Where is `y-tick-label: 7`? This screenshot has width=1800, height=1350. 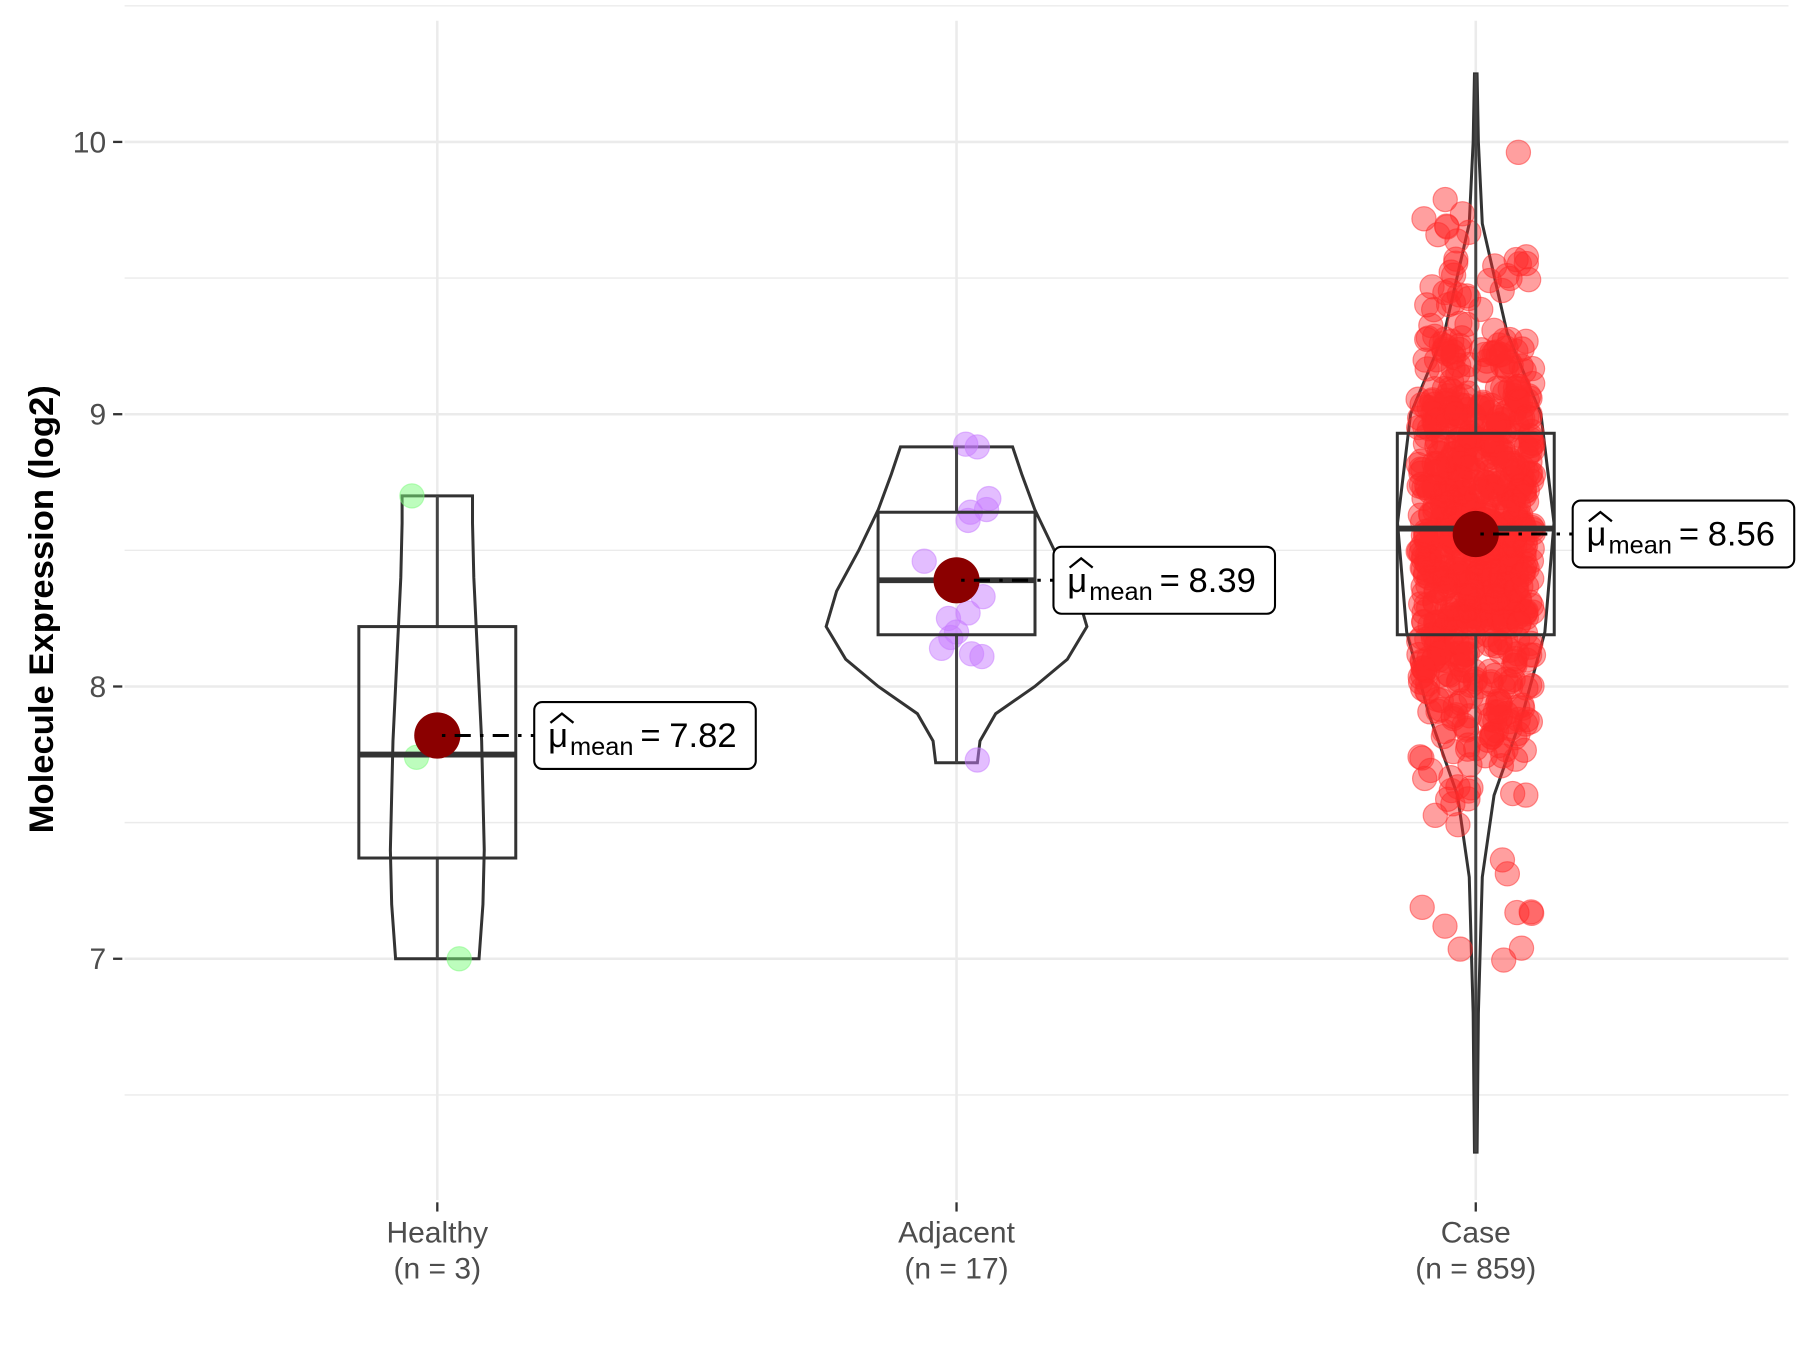 y-tick-label: 7 is located at coordinates (97, 959).